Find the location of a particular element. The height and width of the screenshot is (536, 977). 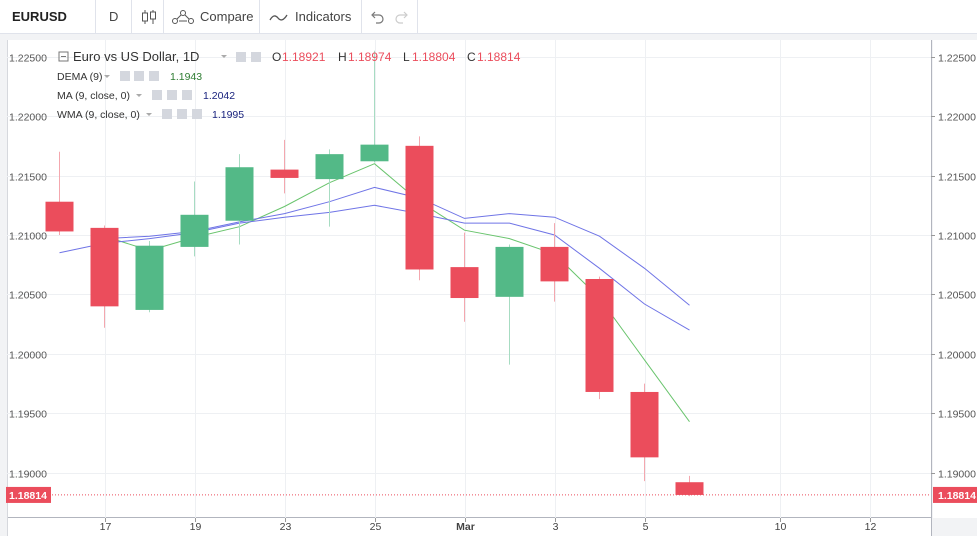

x-tick-label: 3 is located at coordinates (556, 527).